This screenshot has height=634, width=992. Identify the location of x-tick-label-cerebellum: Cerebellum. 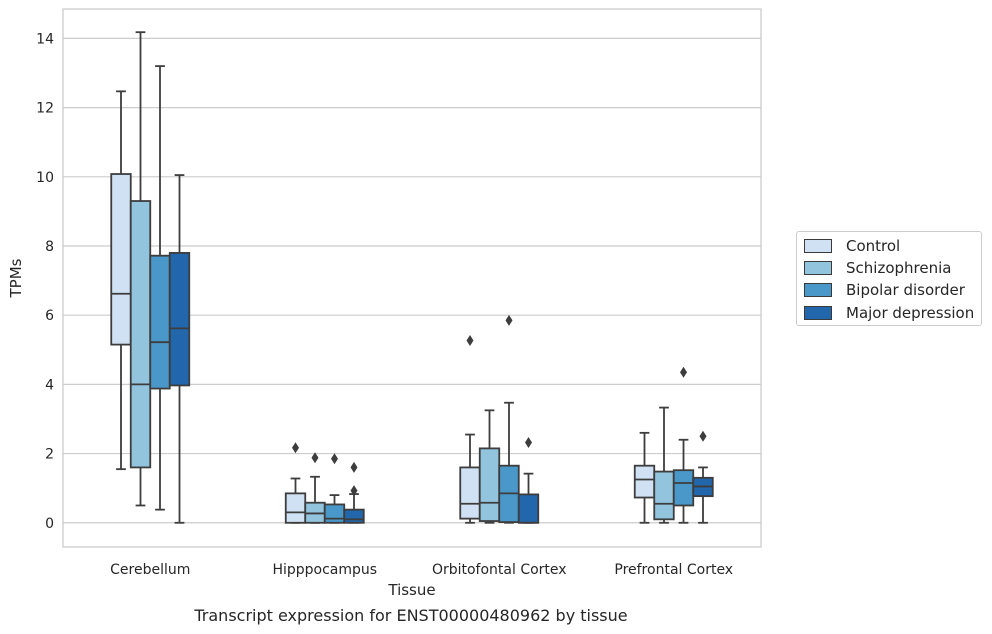
(150, 570).